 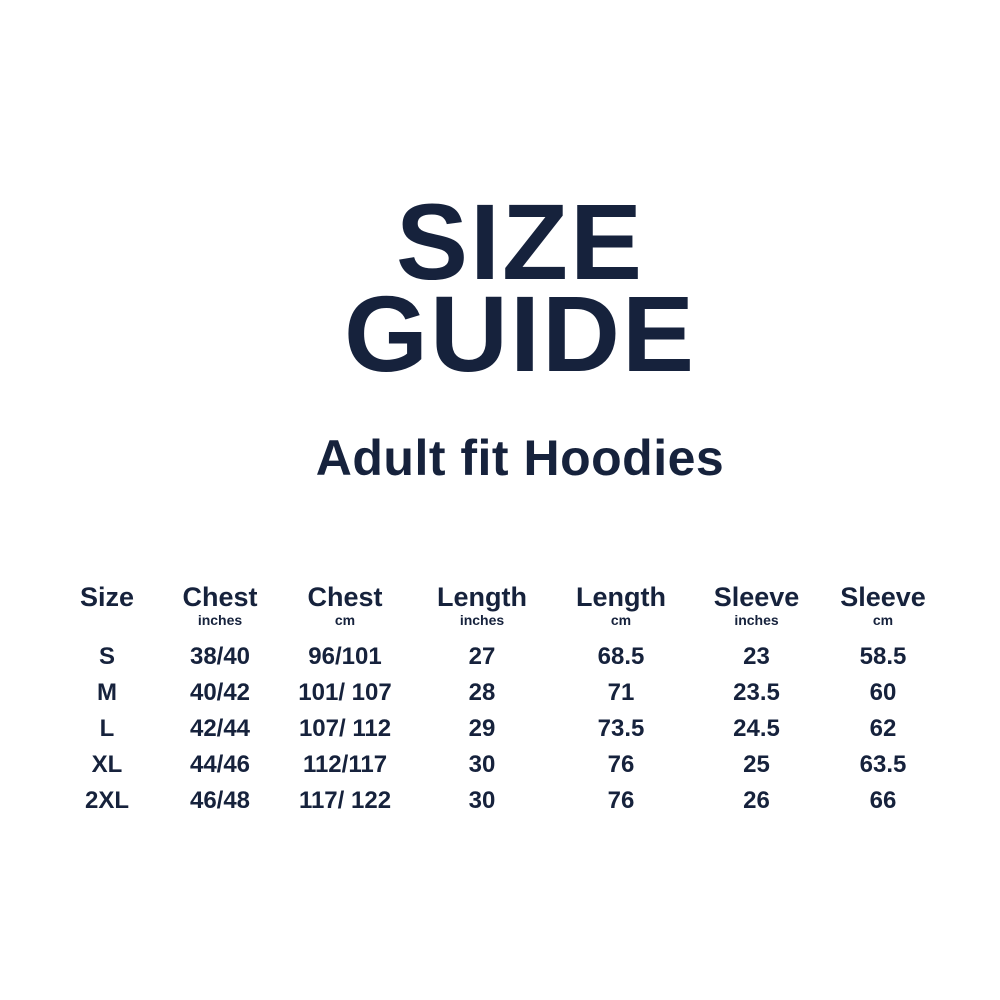 I want to click on page-title-line2: GUIDE, so click(x=520, y=334).